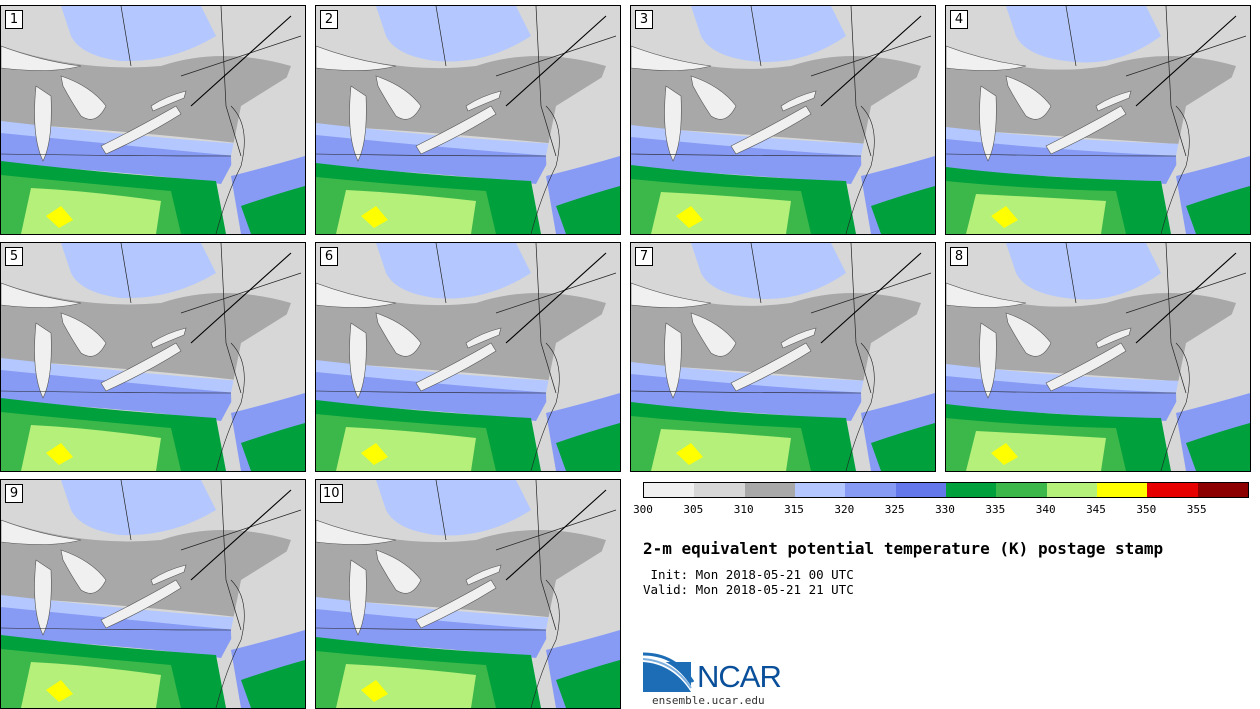  What do you see at coordinates (644, 19) in the screenshot?
I see `member-number-label: 3` at bounding box center [644, 19].